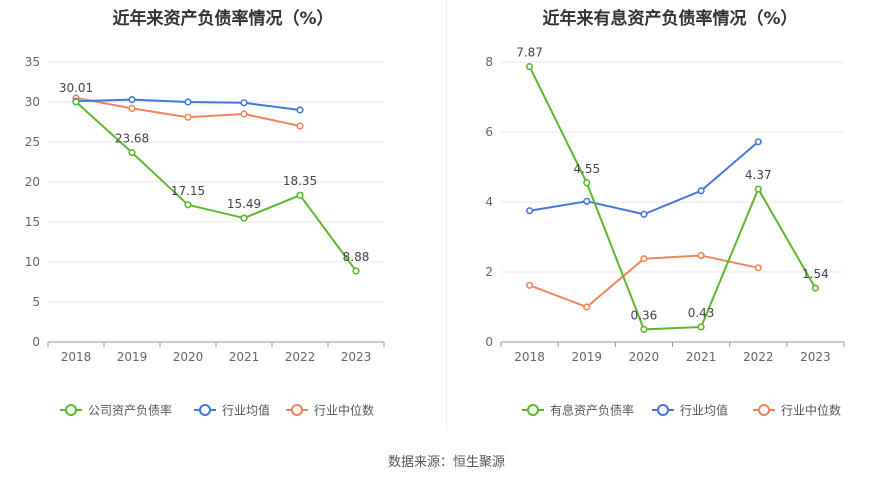  What do you see at coordinates (446, 462) in the screenshot?
I see `data-source-note: 数据来源：恒生聚源` at bounding box center [446, 462].